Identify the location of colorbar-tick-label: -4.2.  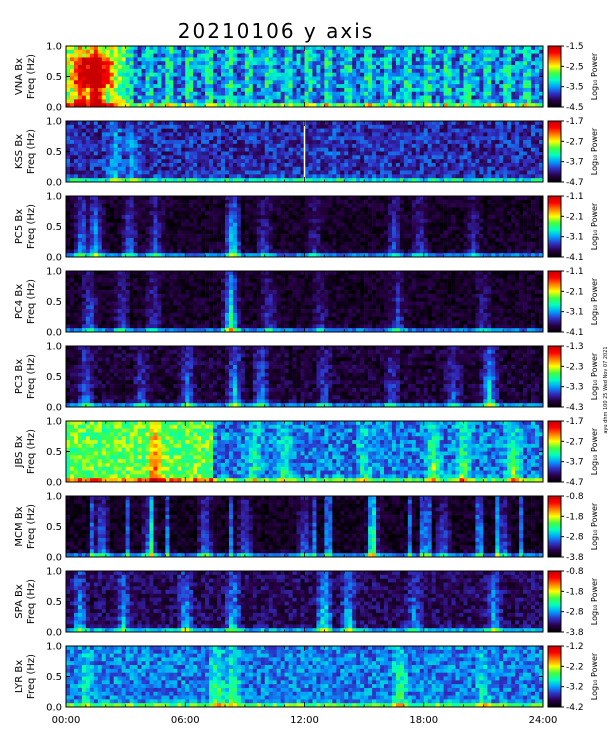
(575, 708).